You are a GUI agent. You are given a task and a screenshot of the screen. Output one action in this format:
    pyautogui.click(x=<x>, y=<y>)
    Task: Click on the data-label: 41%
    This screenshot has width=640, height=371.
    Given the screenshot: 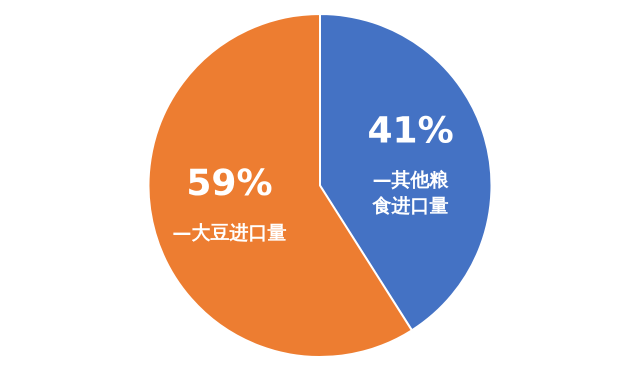 What is the action you would take?
    pyautogui.click(x=410, y=131)
    